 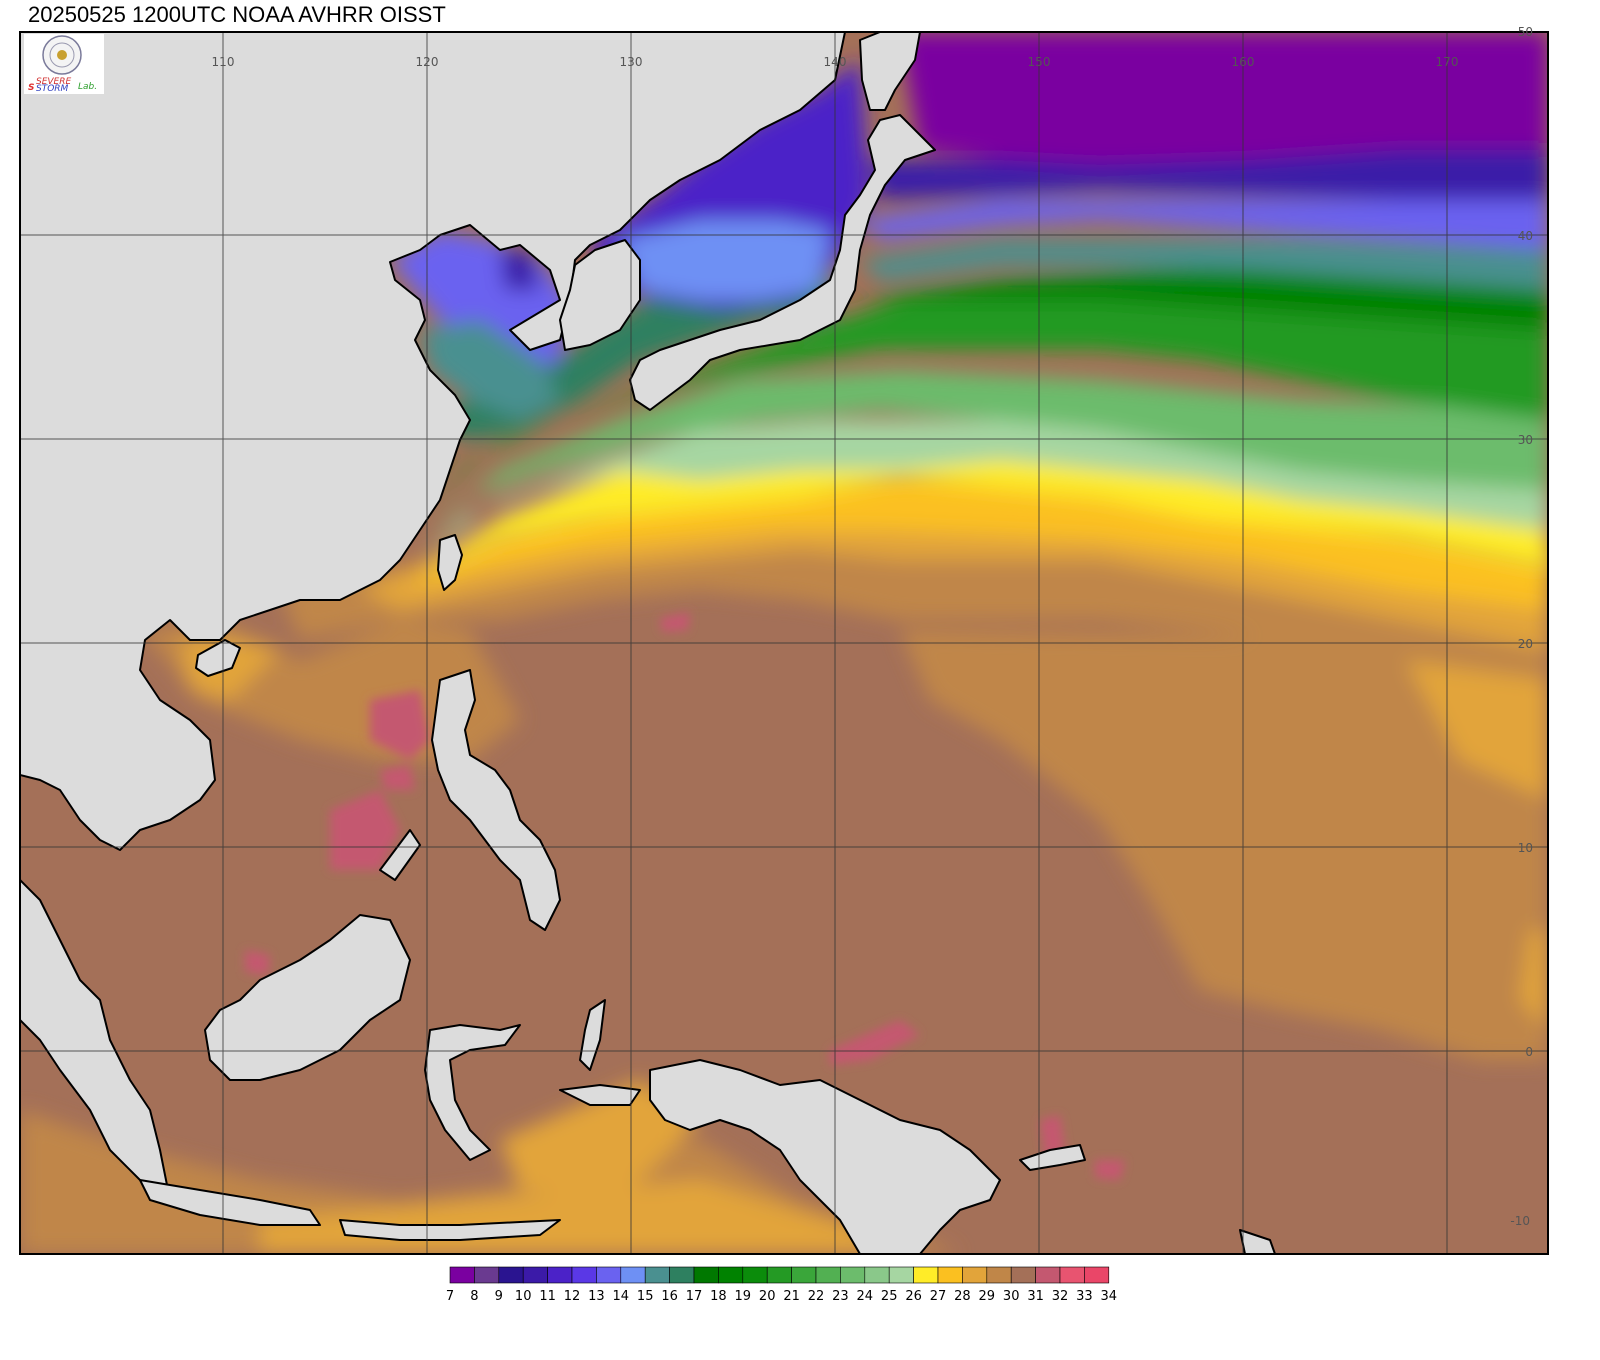 I want to click on colorbar-label: 22, so click(x=816, y=1296).